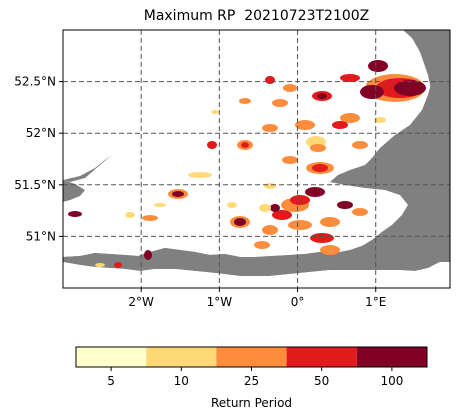  I want to click on lon-tick-label: 1°E, so click(375, 302).